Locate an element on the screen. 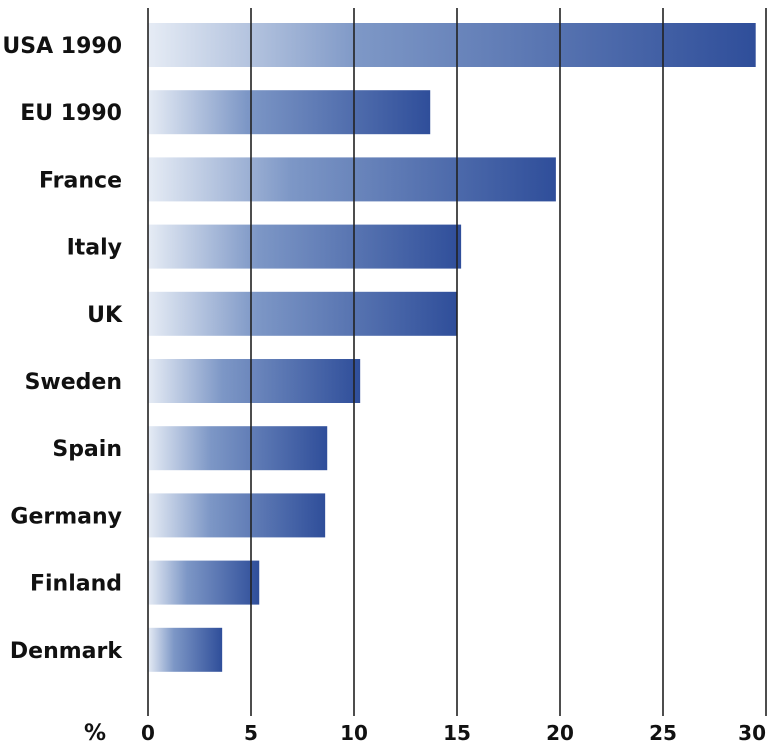 The height and width of the screenshot is (746, 771). category-label: Spain is located at coordinates (87, 449).